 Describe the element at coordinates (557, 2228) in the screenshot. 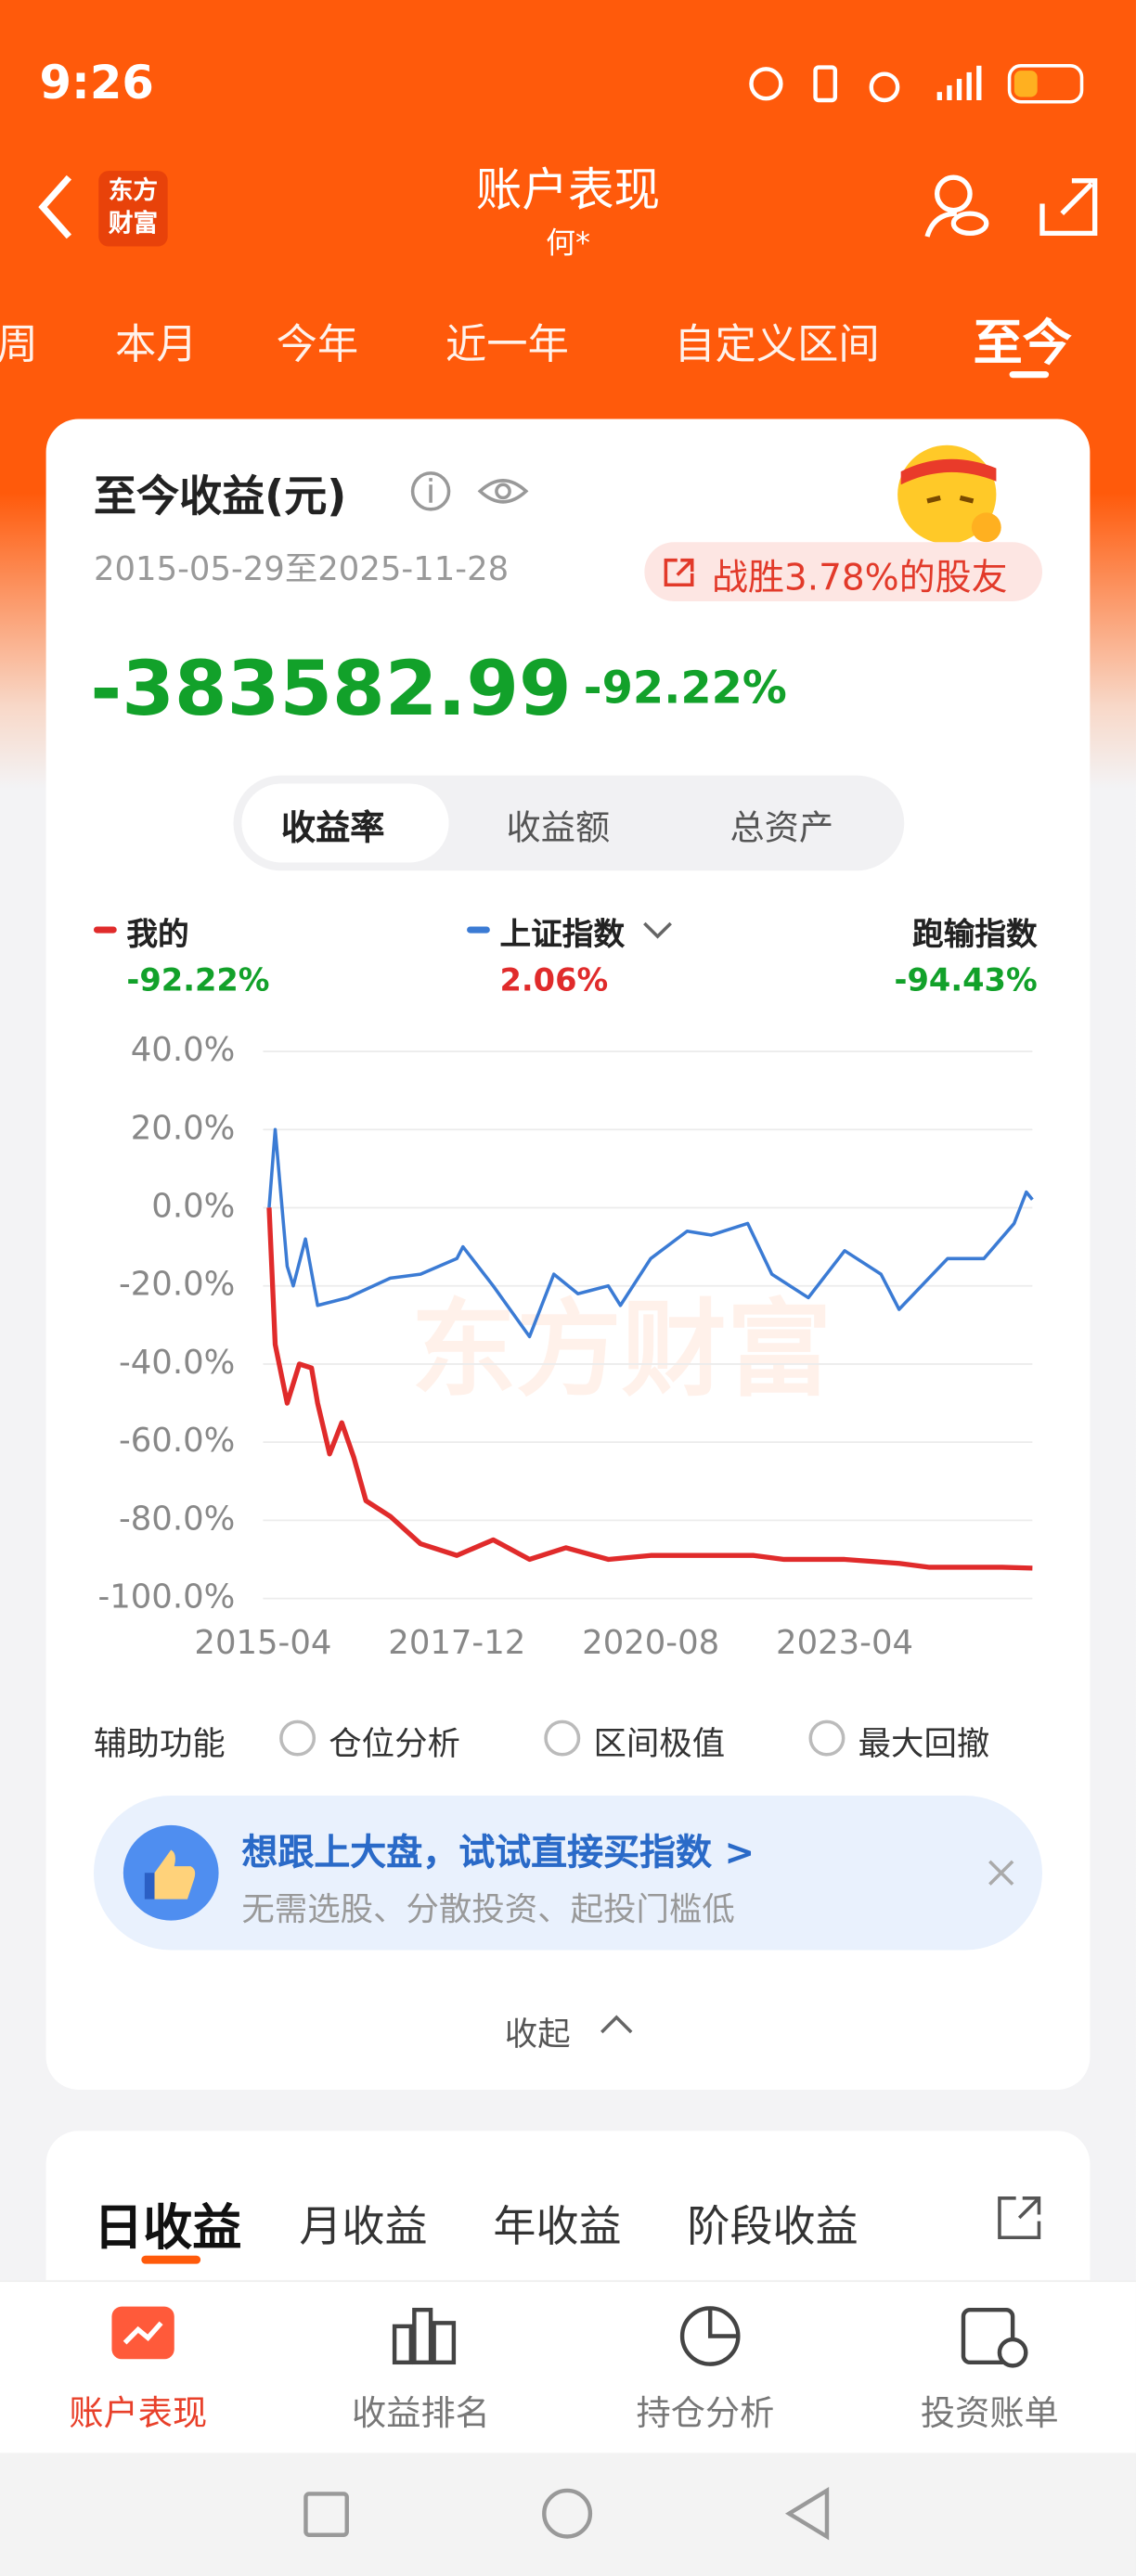

I see `earnings-tab: 年收益` at that location.